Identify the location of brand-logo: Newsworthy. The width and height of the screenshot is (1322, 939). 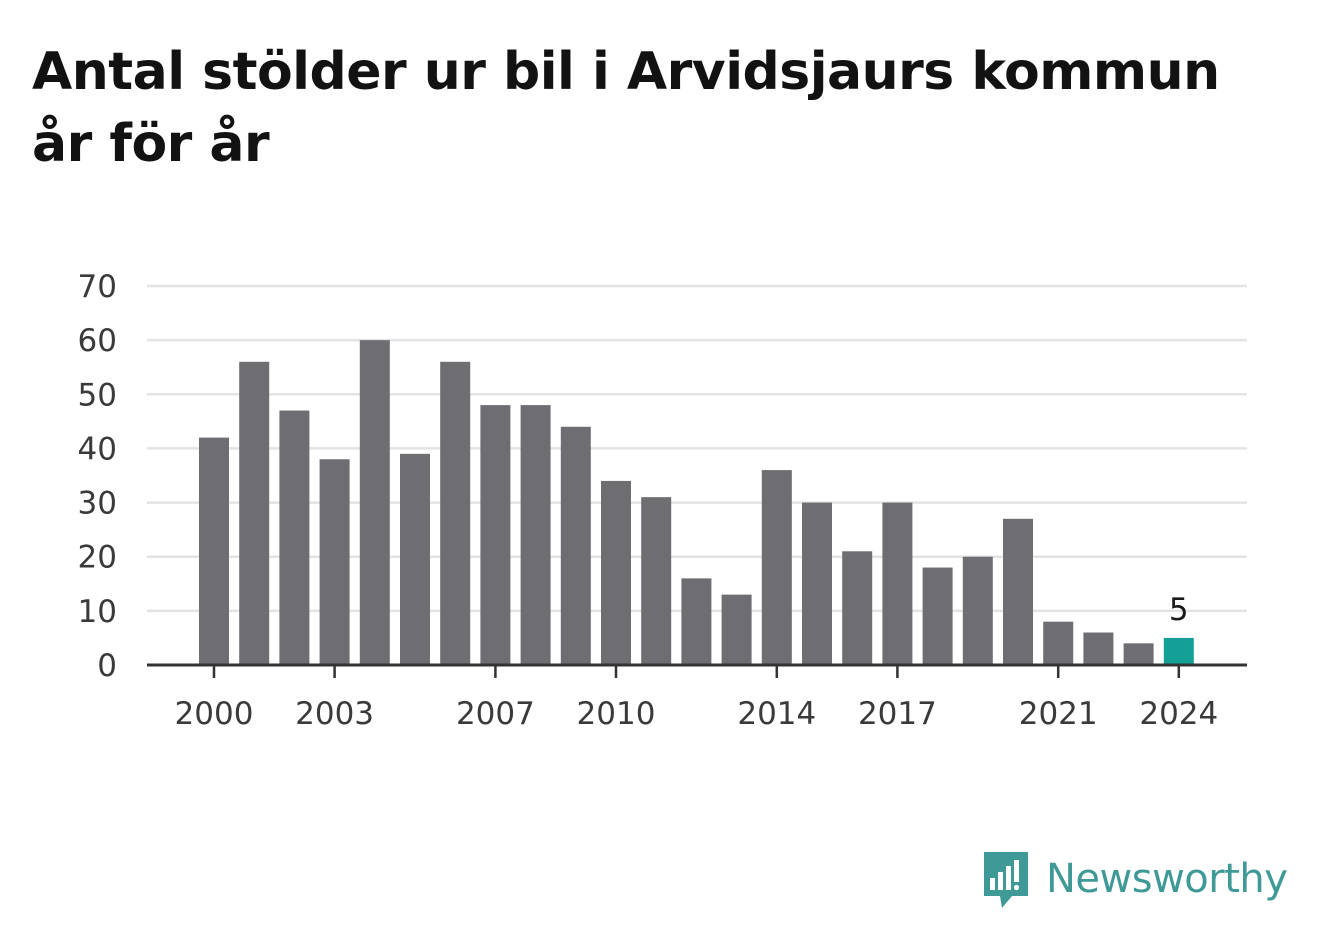
(1134, 879).